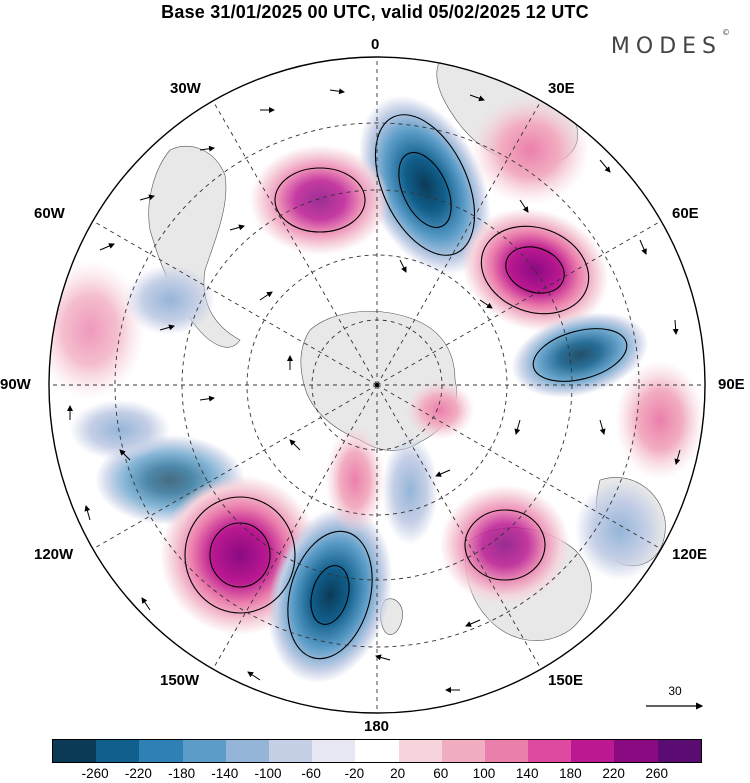  What do you see at coordinates (425, 185) in the screenshot?
I see `anomaly-neg-atlantic` at bounding box center [425, 185].